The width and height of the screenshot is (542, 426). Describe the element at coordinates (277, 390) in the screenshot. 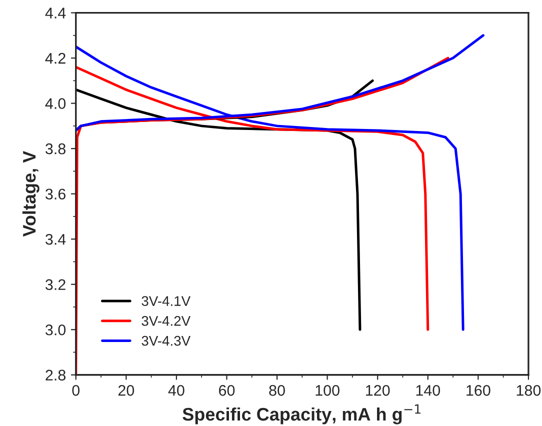

I see `x-tick-label: 80` at that location.